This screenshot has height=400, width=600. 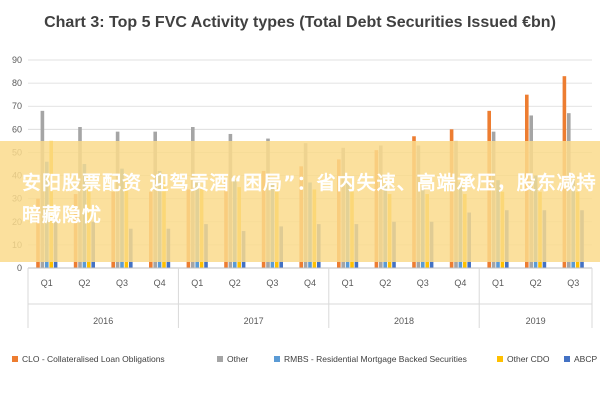 What do you see at coordinates (309, 199) in the screenshot?
I see `headline-text: 安阳股票配资 迎驾贡酒“困局”：省内失速、高端承压，股东减持暗藏隐忧` at bounding box center [309, 199].